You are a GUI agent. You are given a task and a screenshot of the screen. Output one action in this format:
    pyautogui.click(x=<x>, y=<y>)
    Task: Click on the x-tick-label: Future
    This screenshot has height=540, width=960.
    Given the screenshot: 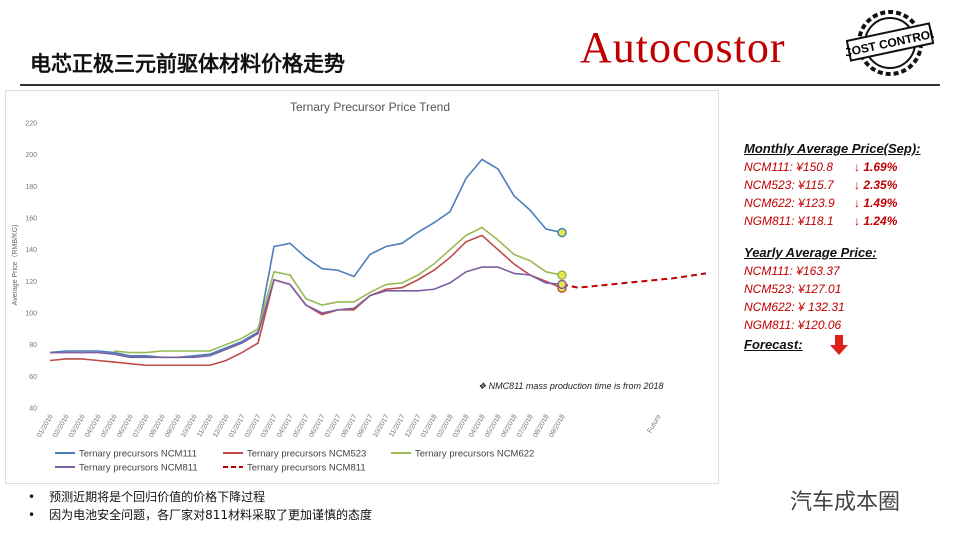 What is the action you would take?
    pyautogui.click(x=655, y=423)
    